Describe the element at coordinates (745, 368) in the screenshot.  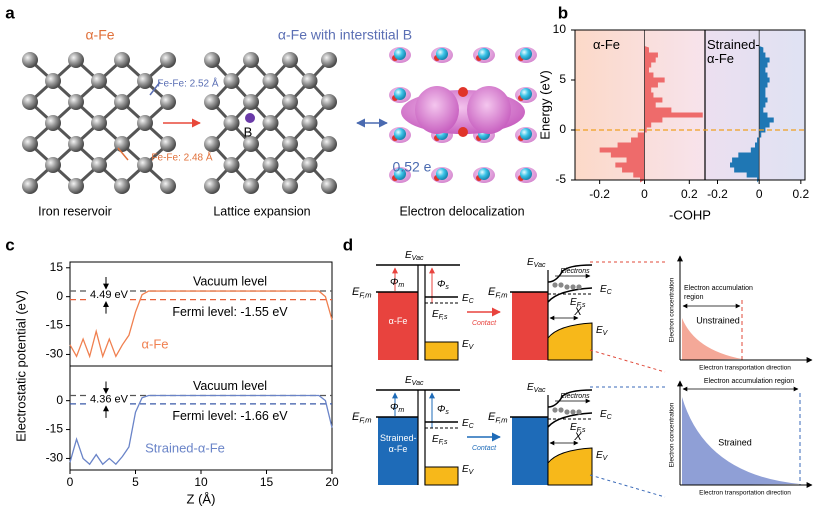
I see `x-axis-label: Electron transportation direction` at that location.